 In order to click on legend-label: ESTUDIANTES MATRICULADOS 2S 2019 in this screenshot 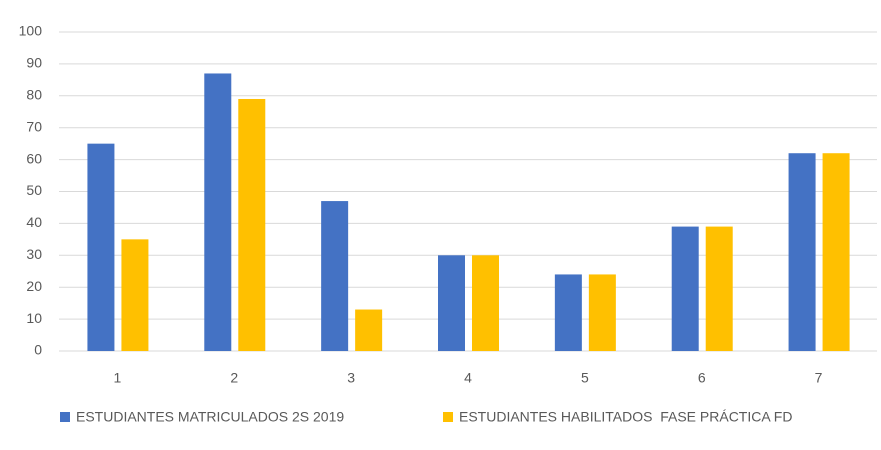, I will do `click(210, 417)`.